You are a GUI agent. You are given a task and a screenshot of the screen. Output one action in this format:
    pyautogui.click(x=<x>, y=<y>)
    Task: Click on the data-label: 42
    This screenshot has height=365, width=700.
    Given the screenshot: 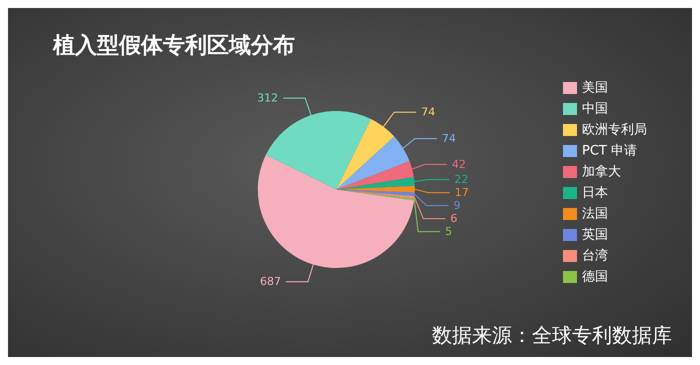 What is the action you would take?
    pyautogui.click(x=459, y=164)
    